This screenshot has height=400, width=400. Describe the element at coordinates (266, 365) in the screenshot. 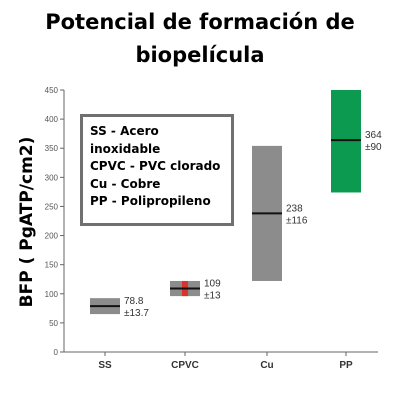

I see `x-tick-label: Cu` at that location.